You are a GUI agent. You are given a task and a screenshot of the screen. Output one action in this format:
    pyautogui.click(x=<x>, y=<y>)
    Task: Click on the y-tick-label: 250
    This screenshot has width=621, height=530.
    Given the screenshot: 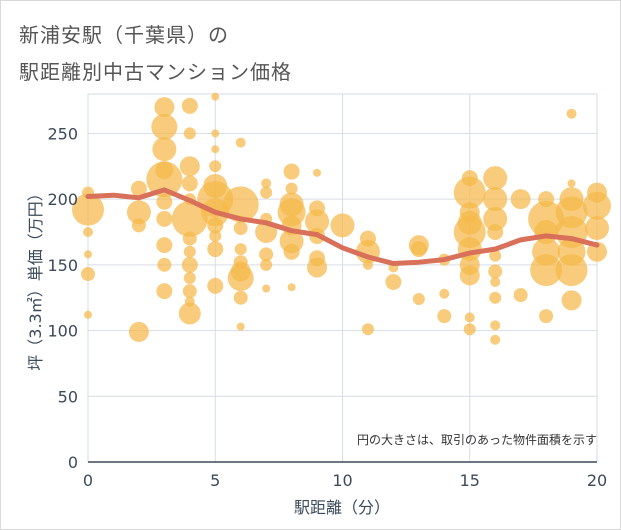 What is the action you would take?
    pyautogui.click(x=62, y=133)
    